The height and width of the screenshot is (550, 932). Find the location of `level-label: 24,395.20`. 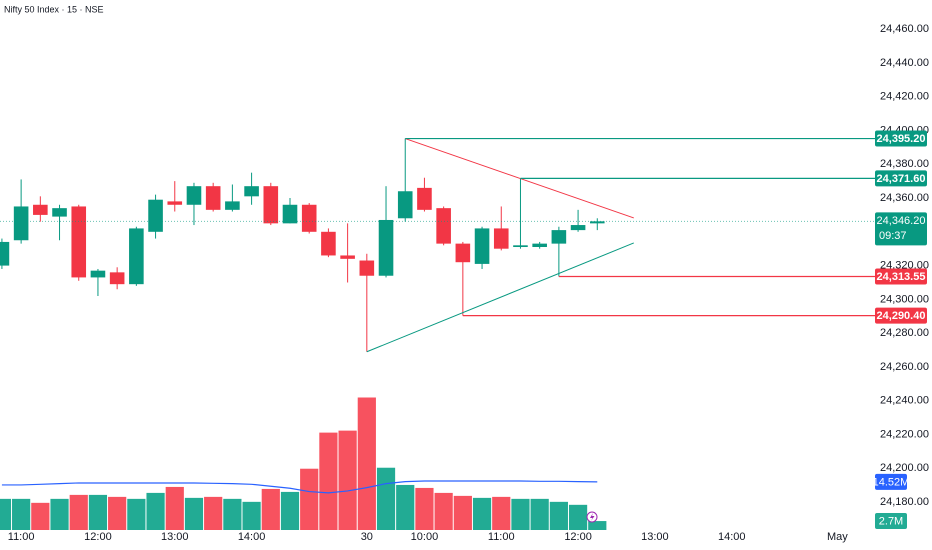

level-label: 24,395.20 is located at coordinates (901, 139).